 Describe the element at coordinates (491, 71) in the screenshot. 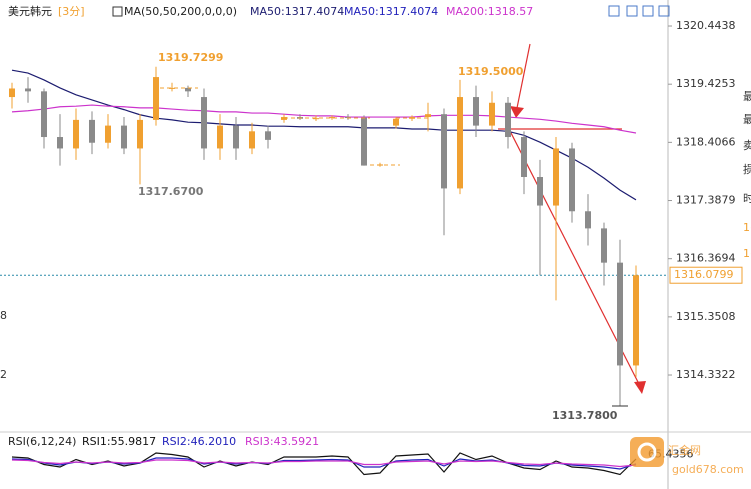

I see `annotation: 1319.5000` at that location.